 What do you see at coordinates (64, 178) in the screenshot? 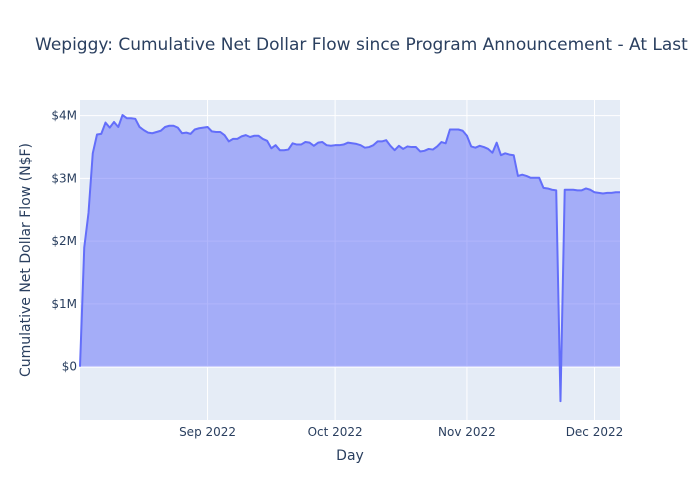
I see `y-tick-label: $3M` at bounding box center [64, 178].